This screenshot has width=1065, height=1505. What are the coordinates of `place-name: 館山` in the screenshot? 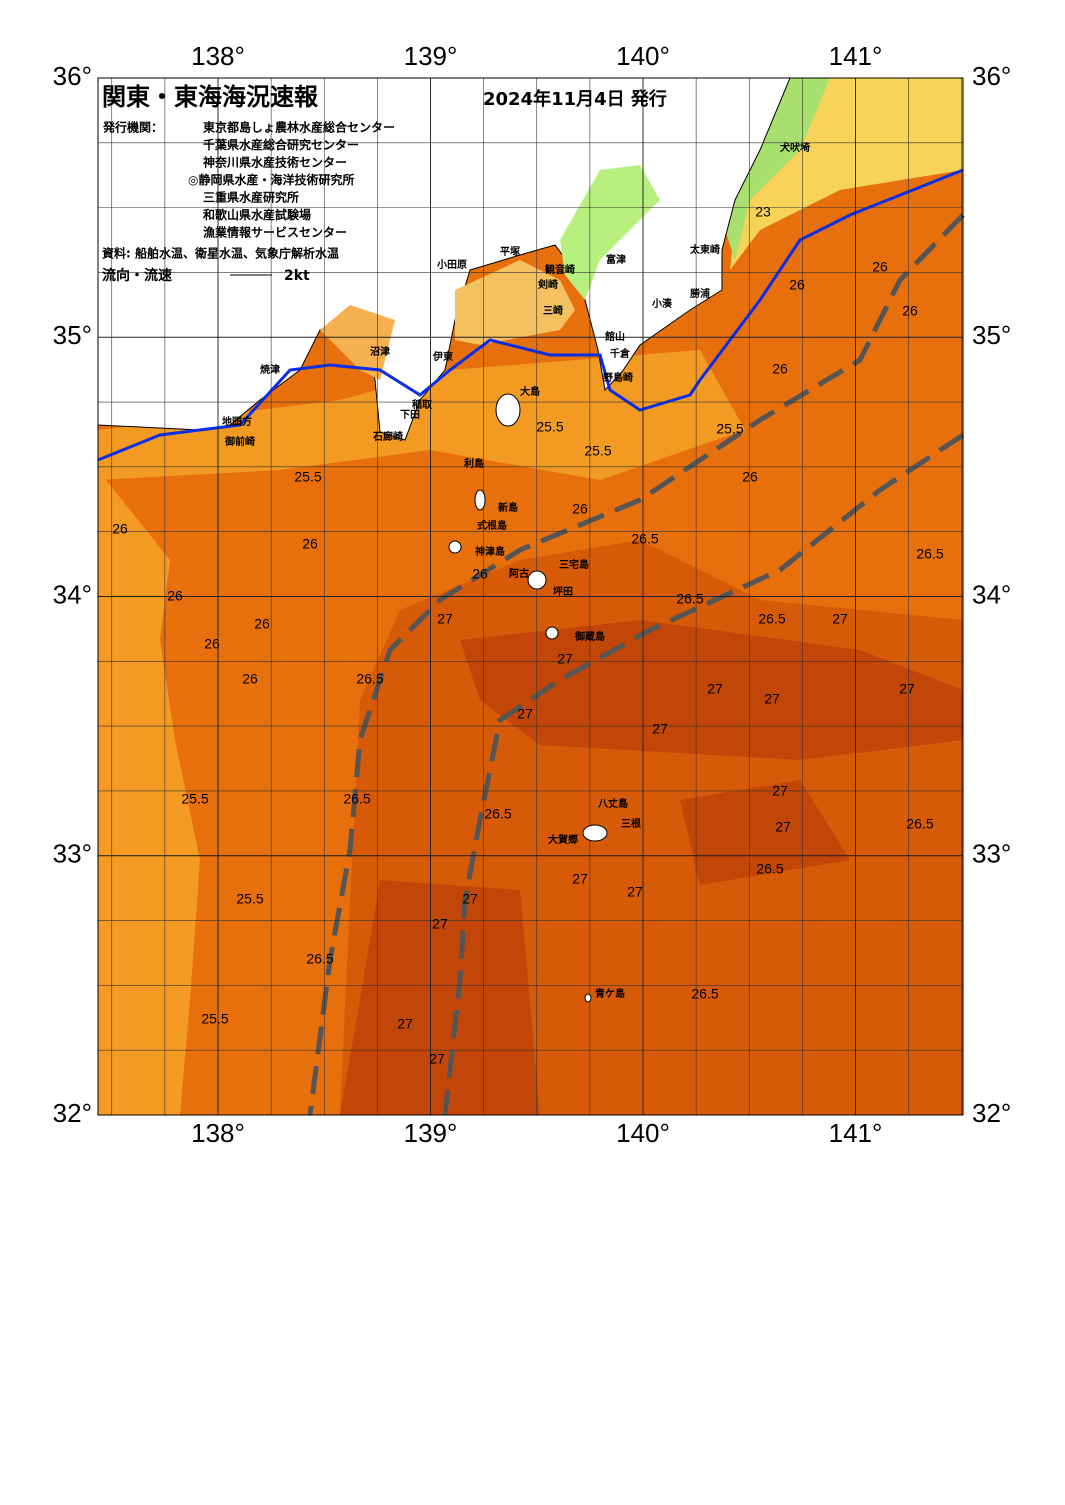 It's located at (614, 336).